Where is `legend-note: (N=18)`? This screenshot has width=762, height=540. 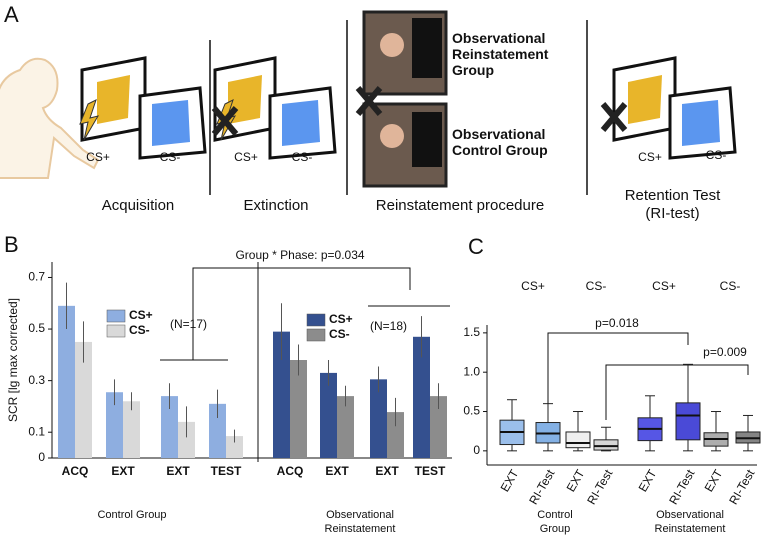
legend-note: (N=18) is located at coordinates (388, 326).